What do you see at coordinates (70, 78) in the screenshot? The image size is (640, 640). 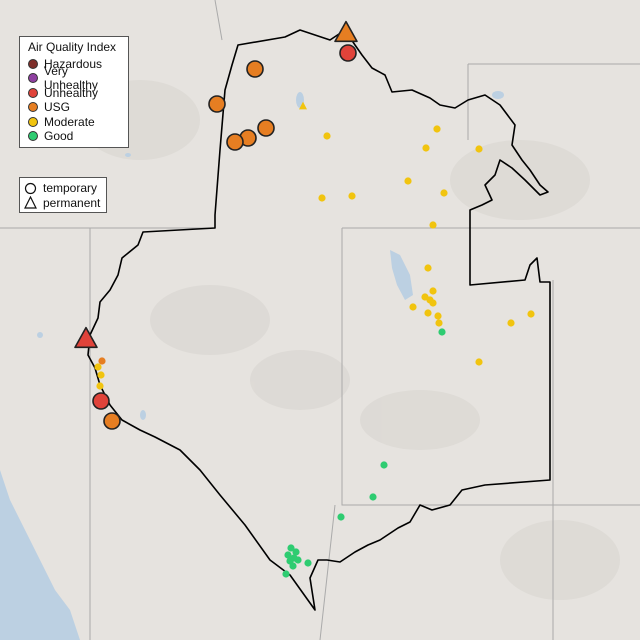 I see `aqi-legend-label: Very Unhealthy` at bounding box center [70, 78].